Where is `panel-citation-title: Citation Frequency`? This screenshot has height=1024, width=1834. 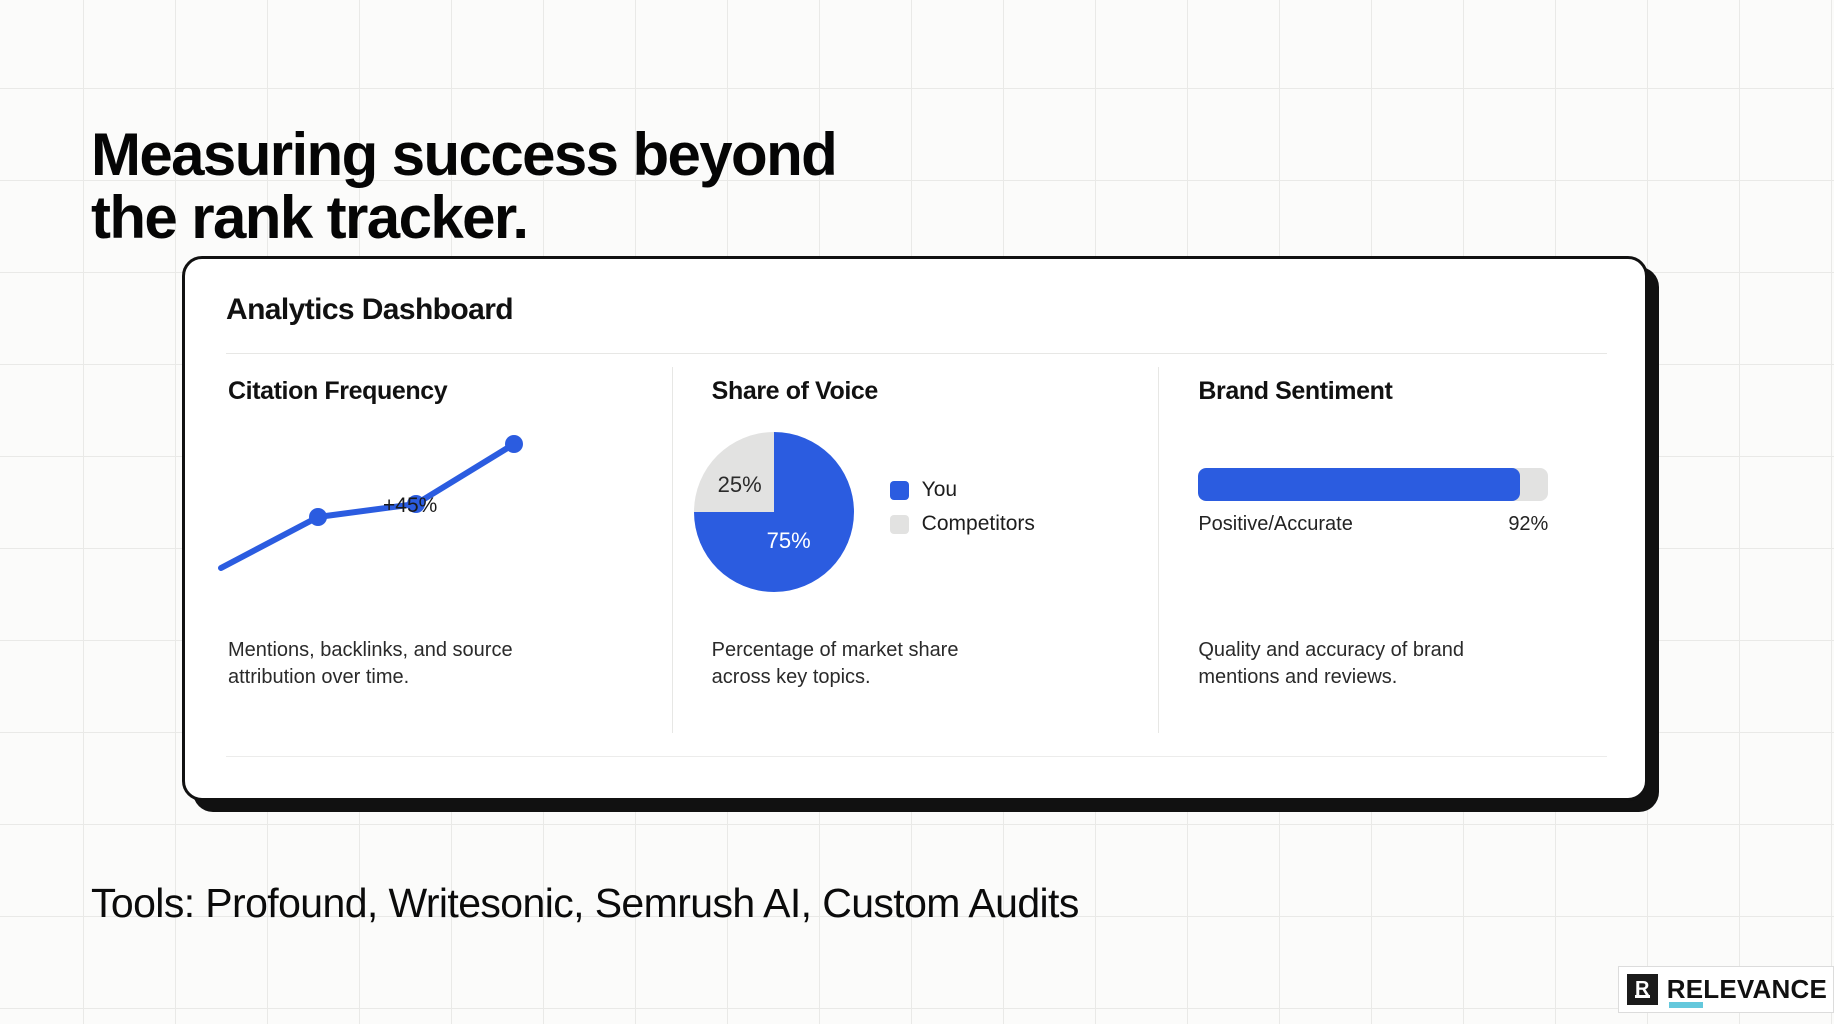 panel-citation-title: Citation Frequency is located at coordinates (338, 391).